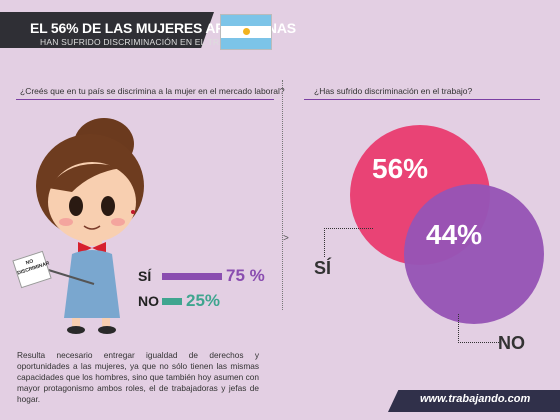 The height and width of the screenshot is (420, 560). Describe the element at coordinates (145, 276) in the screenshot. I see `bar-label-si: SÍ` at that location.